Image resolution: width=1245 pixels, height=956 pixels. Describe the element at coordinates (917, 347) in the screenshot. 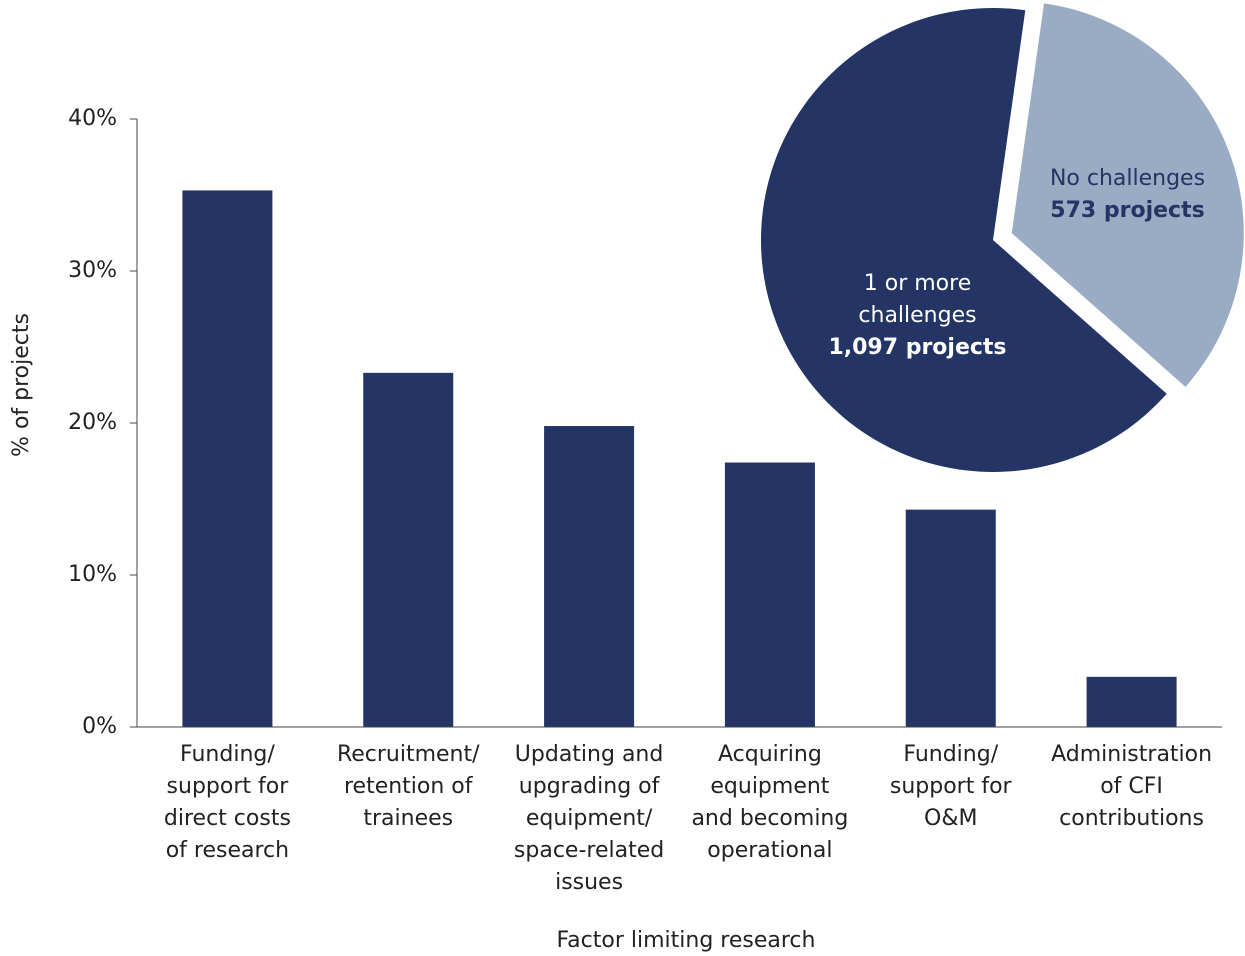

I see `pie-value-label: 1,097 projects` at that location.